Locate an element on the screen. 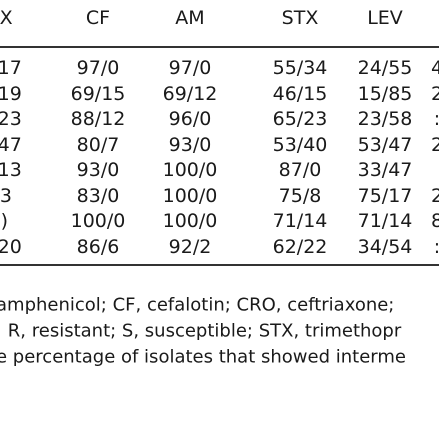 Image resolution: width=439 pixels, height=439 pixels. table-cell: 75/17 is located at coordinates (385, 195).